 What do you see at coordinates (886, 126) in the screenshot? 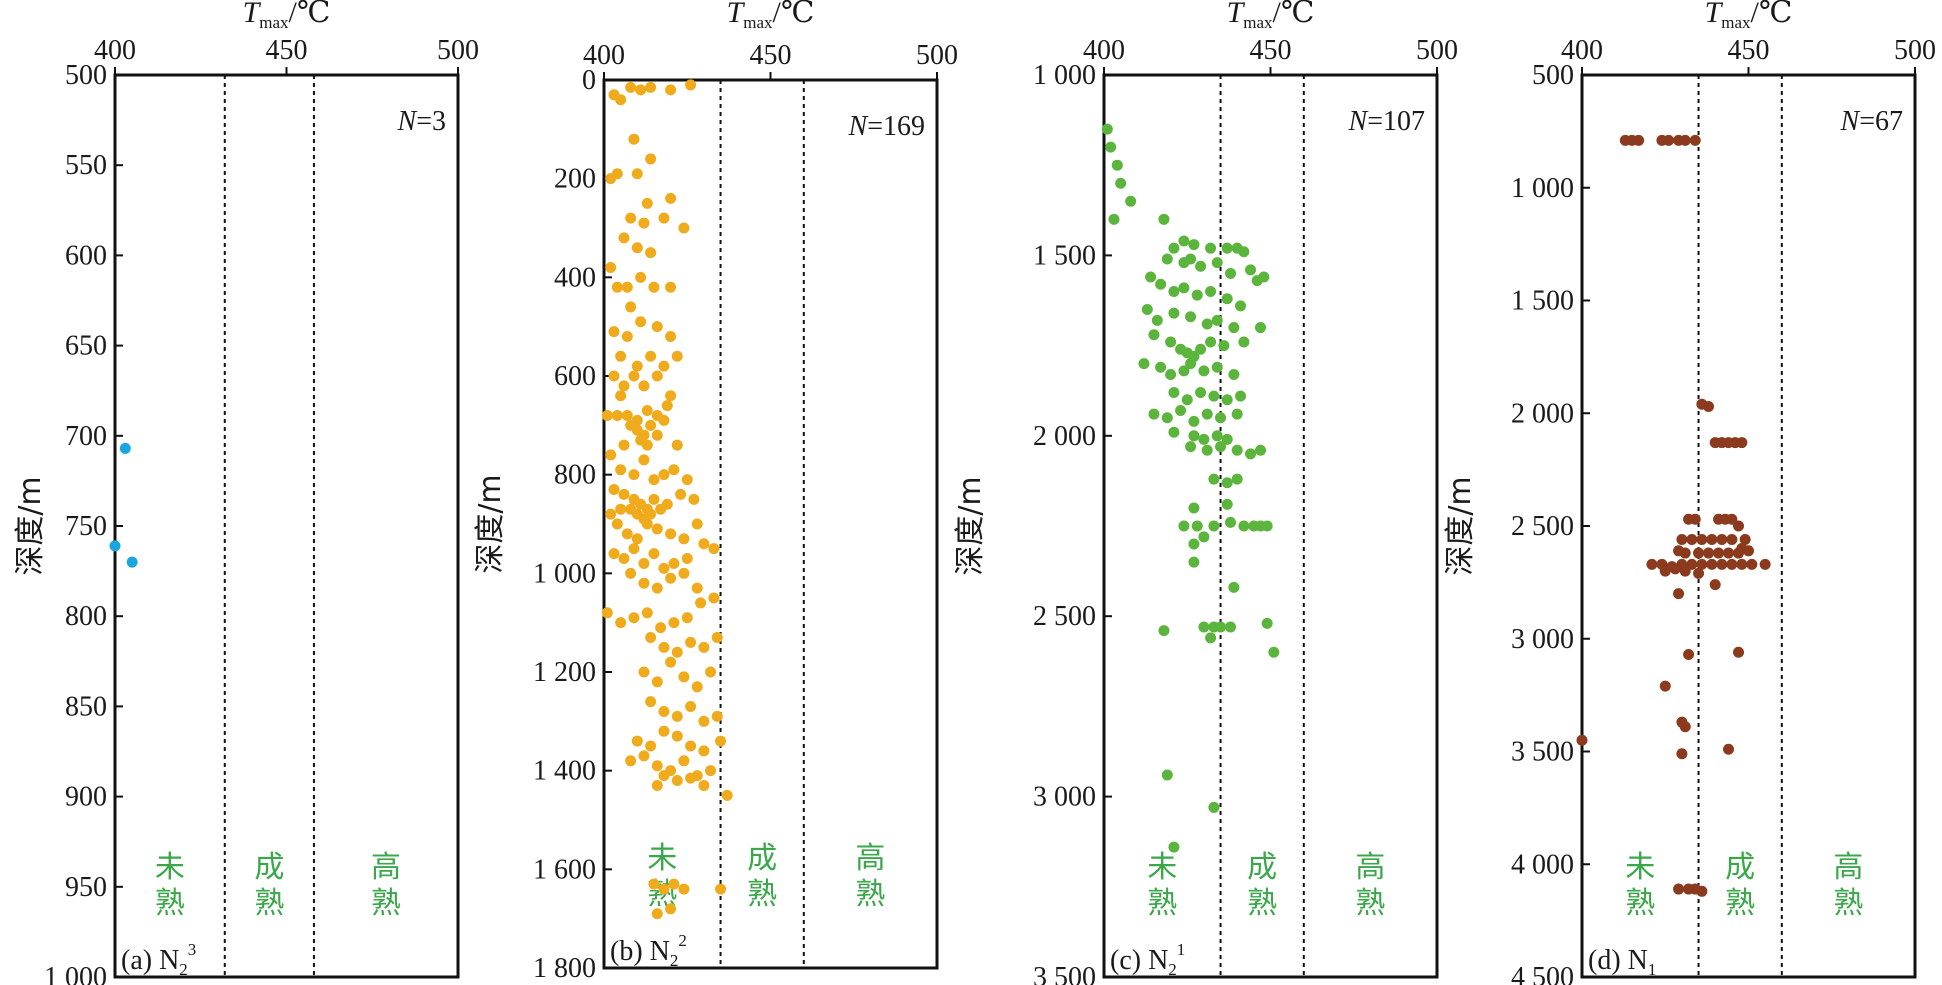
I see `count-label: N=169` at bounding box center [886, 126].